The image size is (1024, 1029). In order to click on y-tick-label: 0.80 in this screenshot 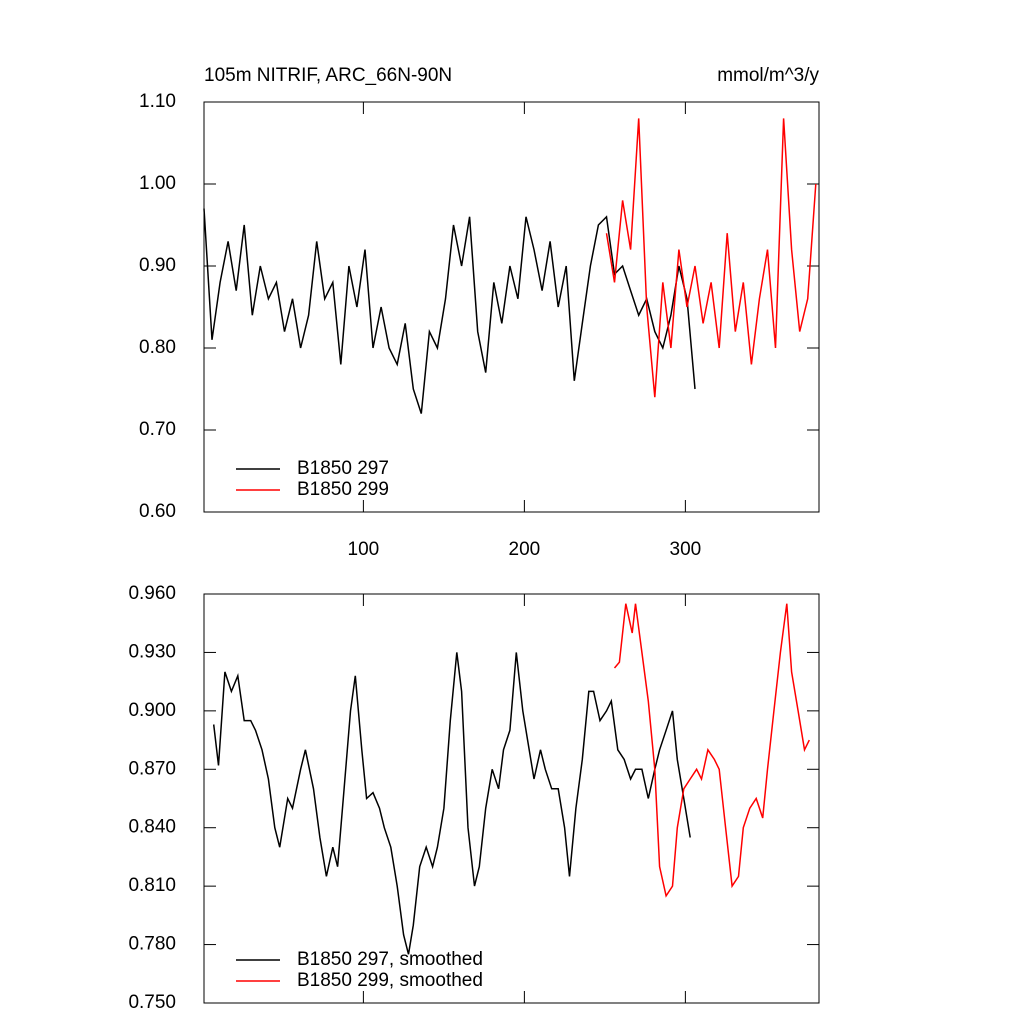, I will do `click(157, 347)`.